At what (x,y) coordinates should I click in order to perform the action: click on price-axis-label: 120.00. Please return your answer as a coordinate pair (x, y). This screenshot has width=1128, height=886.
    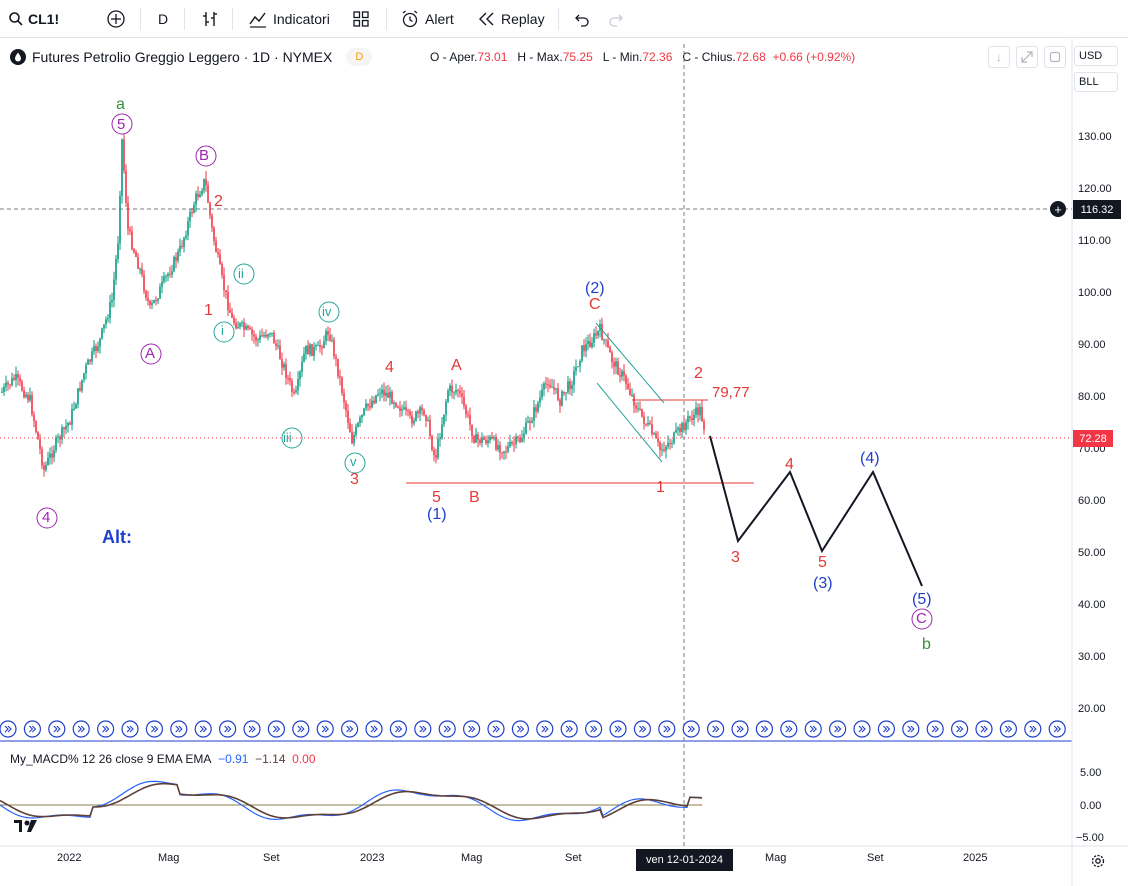
    Looking at the image, I should click on (1095, 189).